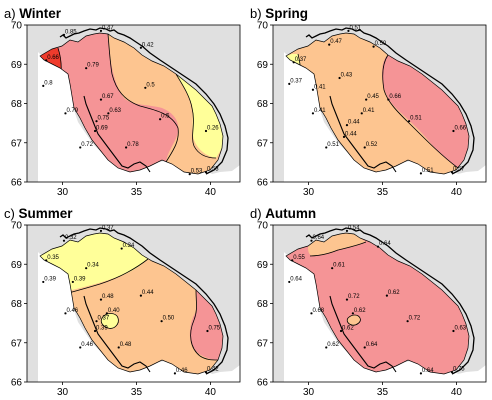 Image resolution: width=492 pixels, height=400 pixels. I want to click on station-value: 0.32, so click(71, 238).